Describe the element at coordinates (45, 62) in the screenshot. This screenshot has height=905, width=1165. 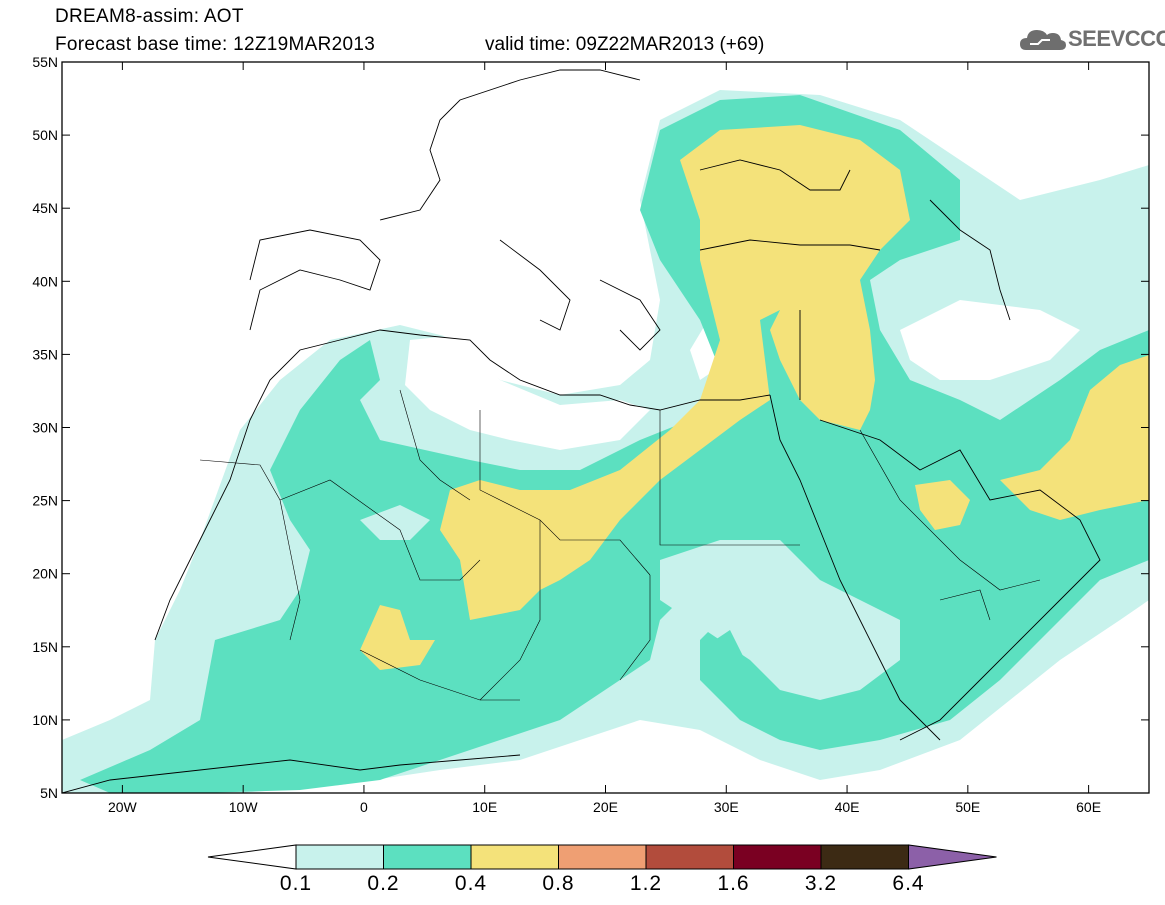
I see `lat-tick-label: 55N` at that location.